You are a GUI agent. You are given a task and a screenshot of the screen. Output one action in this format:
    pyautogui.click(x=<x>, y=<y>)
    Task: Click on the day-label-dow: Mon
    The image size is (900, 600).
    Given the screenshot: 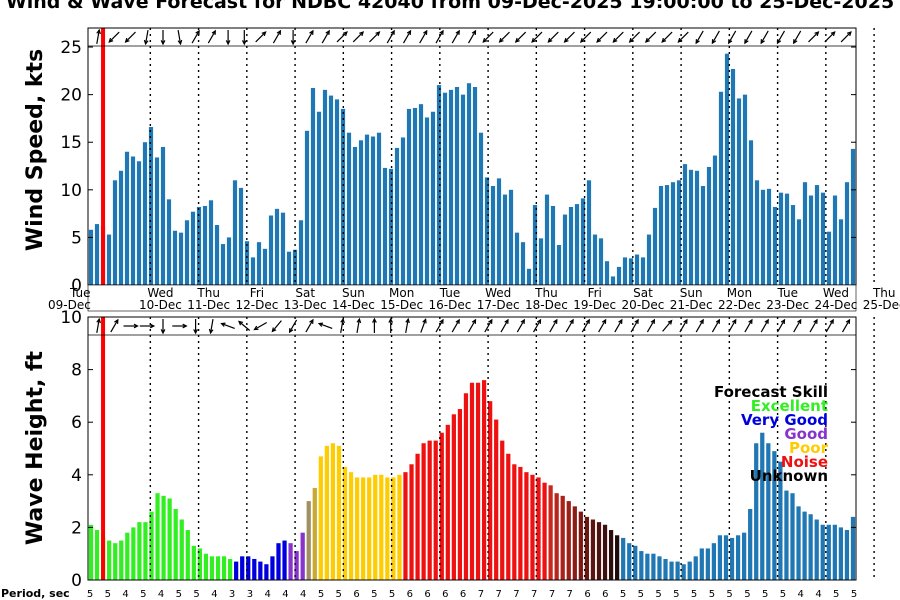 What is the action you would take?
    pyautogui.click(x=401, y=293)
    